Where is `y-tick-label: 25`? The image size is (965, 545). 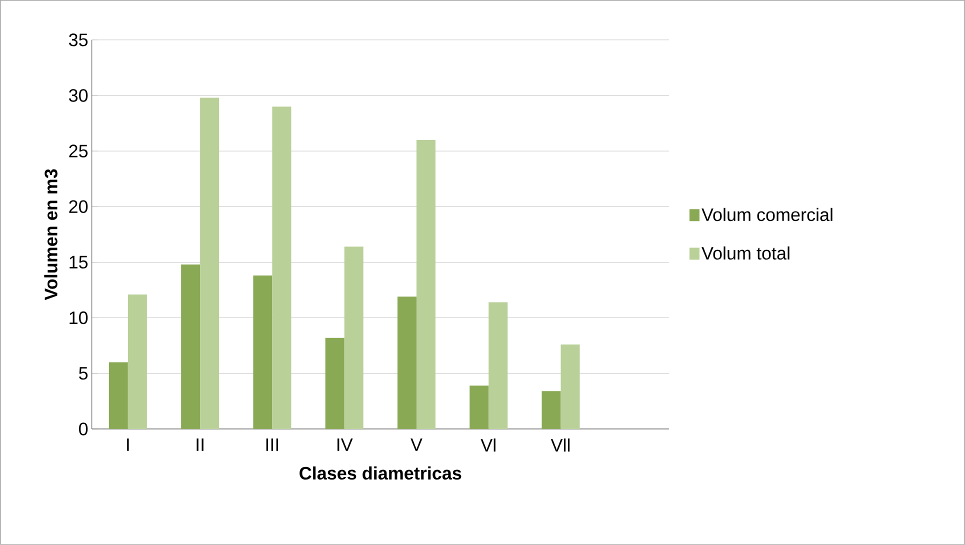
y-tick-label: 25 is located at coordinates (78, 151).